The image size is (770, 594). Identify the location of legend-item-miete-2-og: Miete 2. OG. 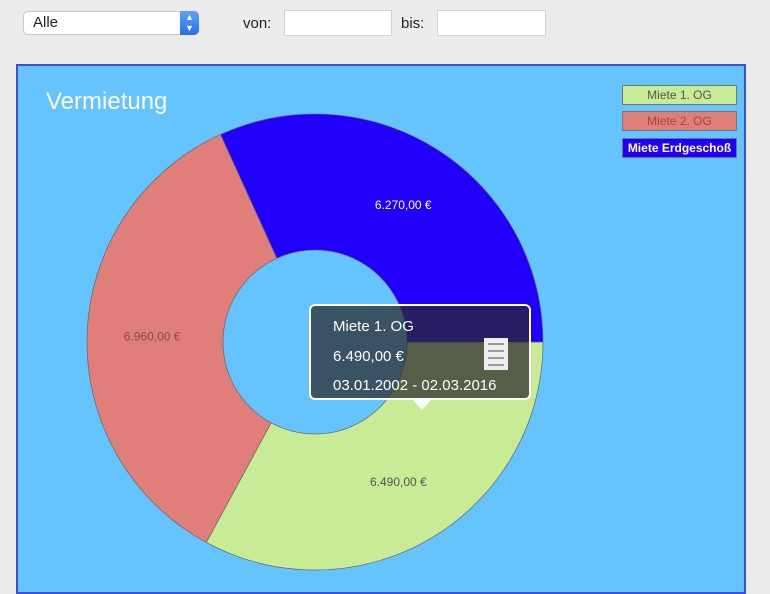
(679, 121).